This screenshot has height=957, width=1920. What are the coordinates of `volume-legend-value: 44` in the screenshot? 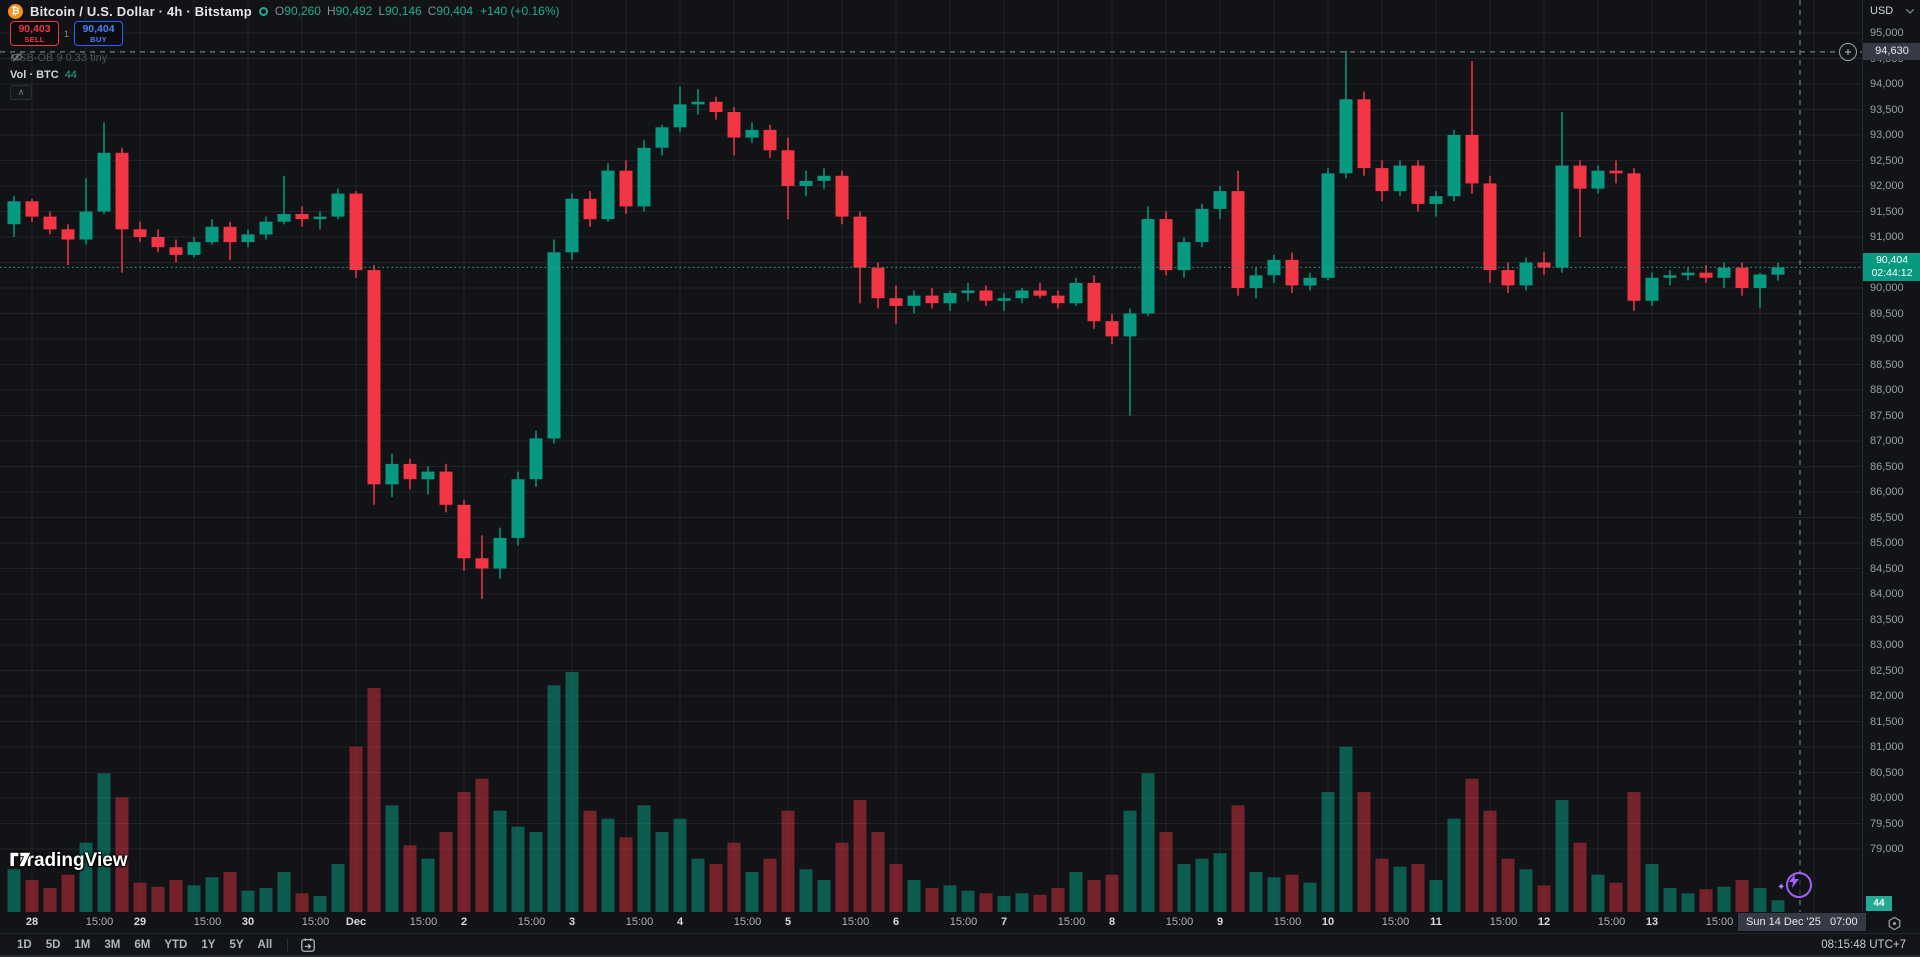 It's located at (70, 74).